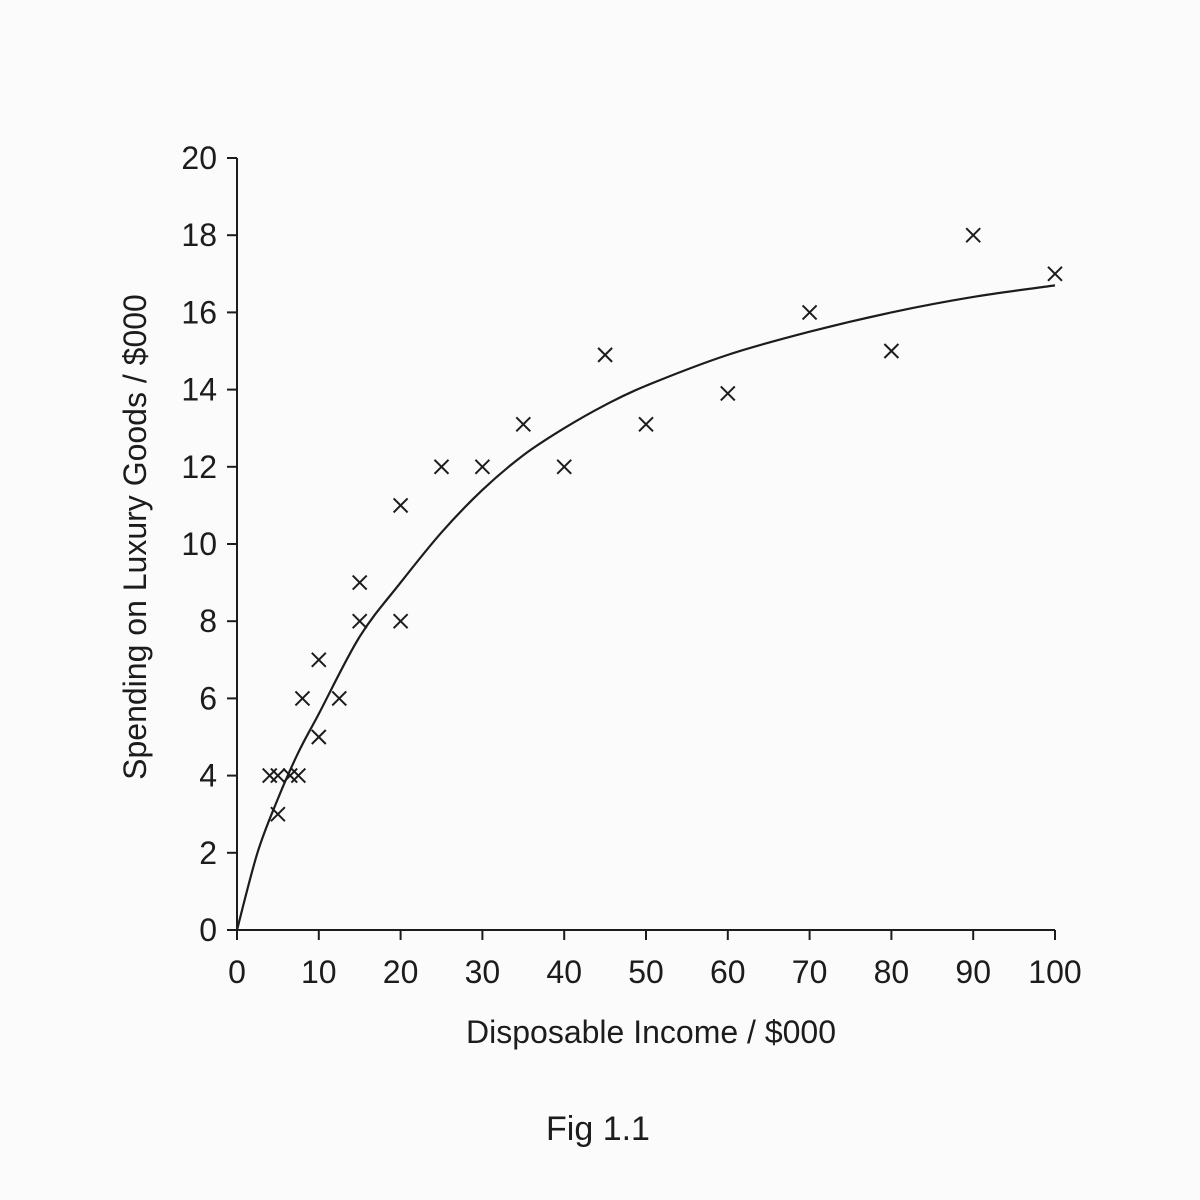 The width and height of the screenshot is (1200, 1200). Describe the element at coordinates (208, 853) in the screenshot. I see `y-tick-label: 2` at that location.